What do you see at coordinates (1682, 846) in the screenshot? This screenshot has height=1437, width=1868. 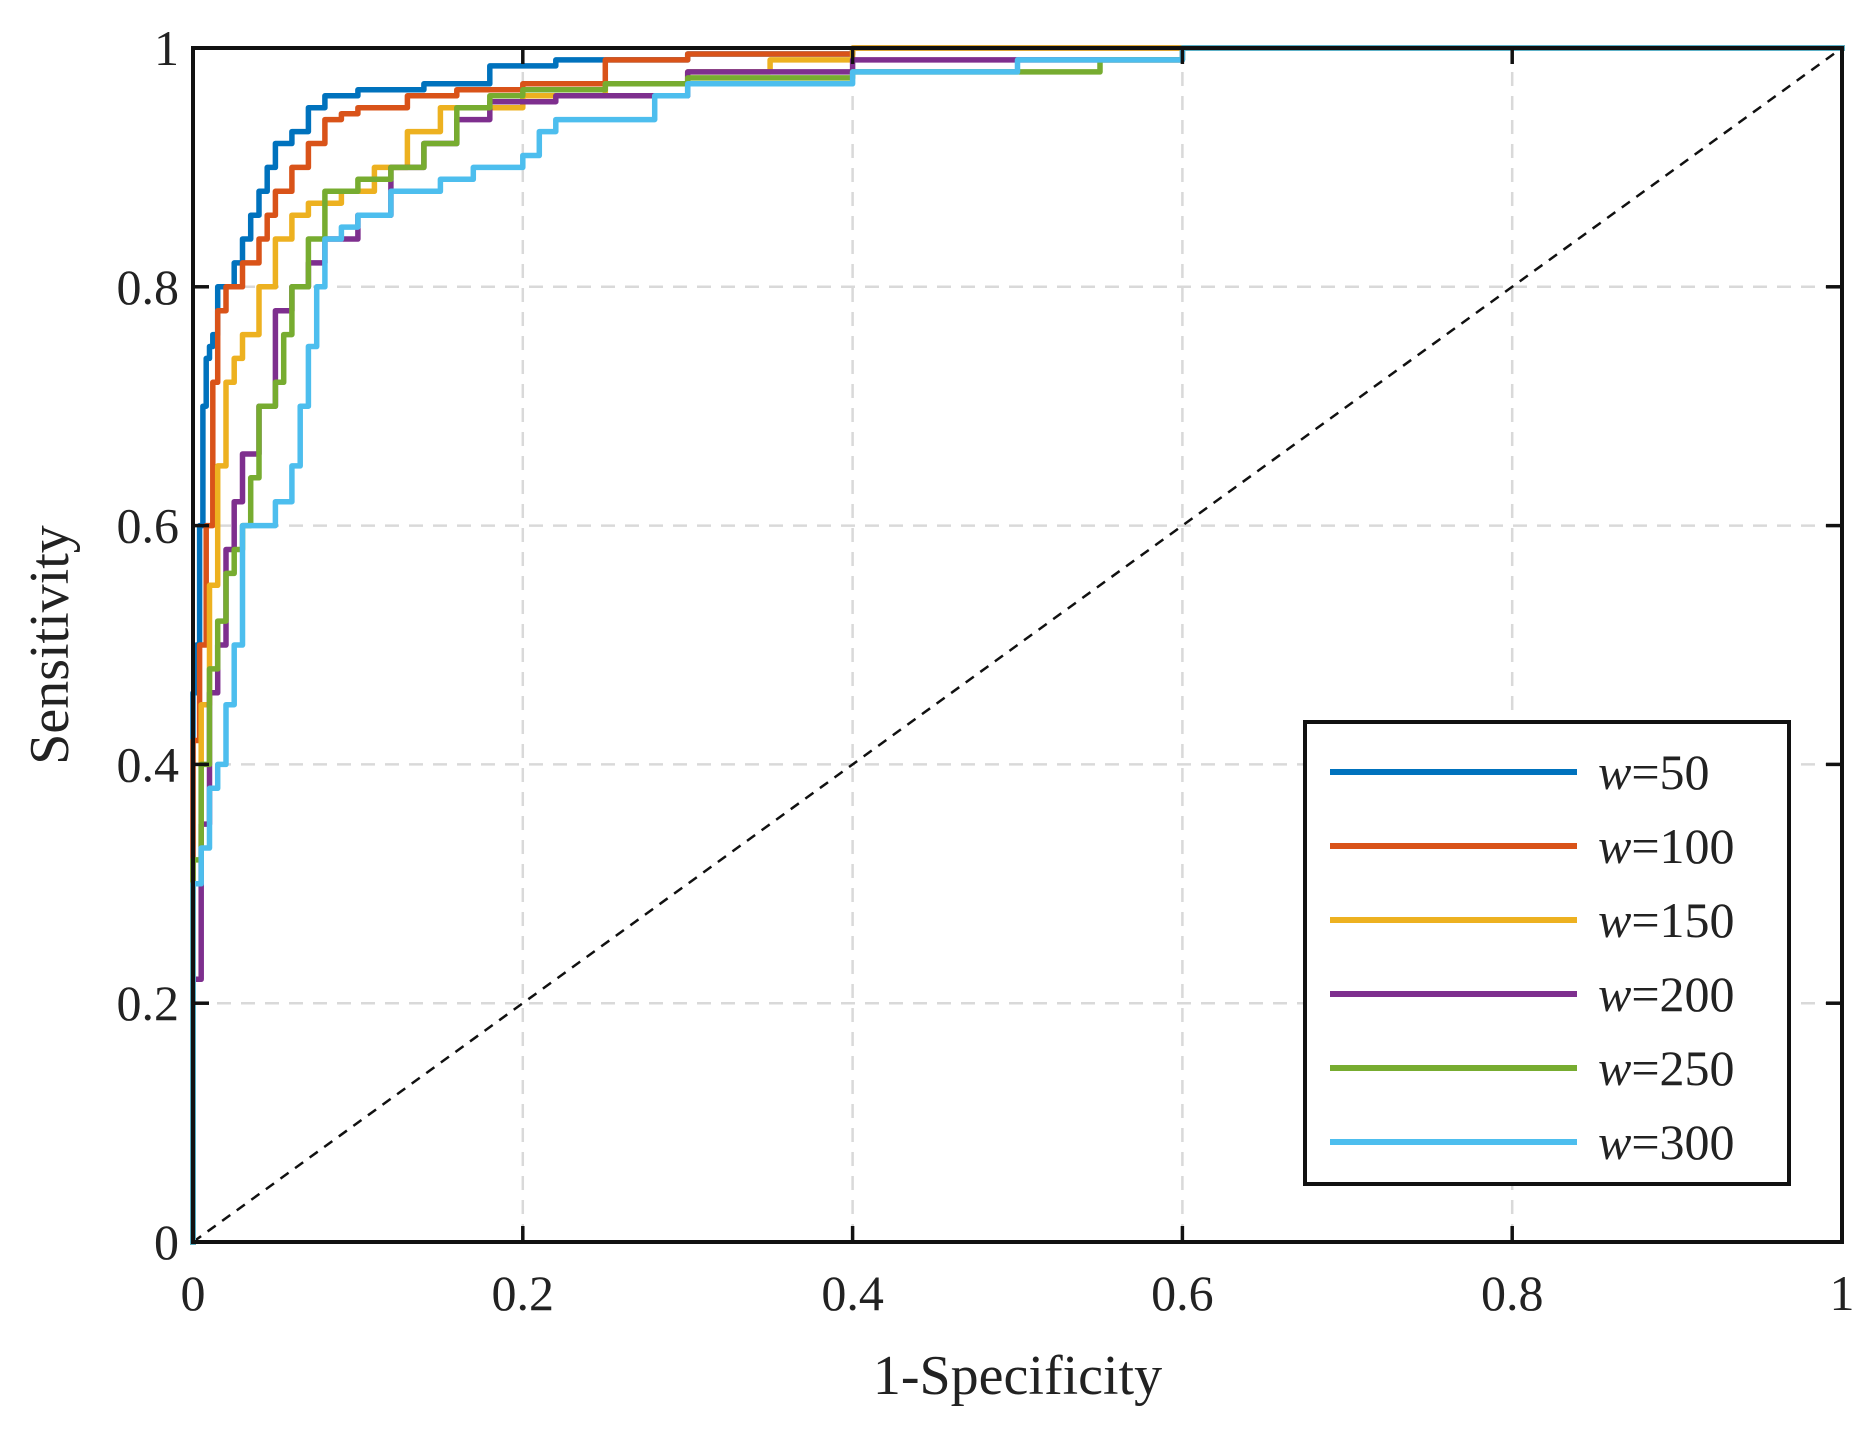 I see `legend-value: =100` at bounding box center [1682, 846].